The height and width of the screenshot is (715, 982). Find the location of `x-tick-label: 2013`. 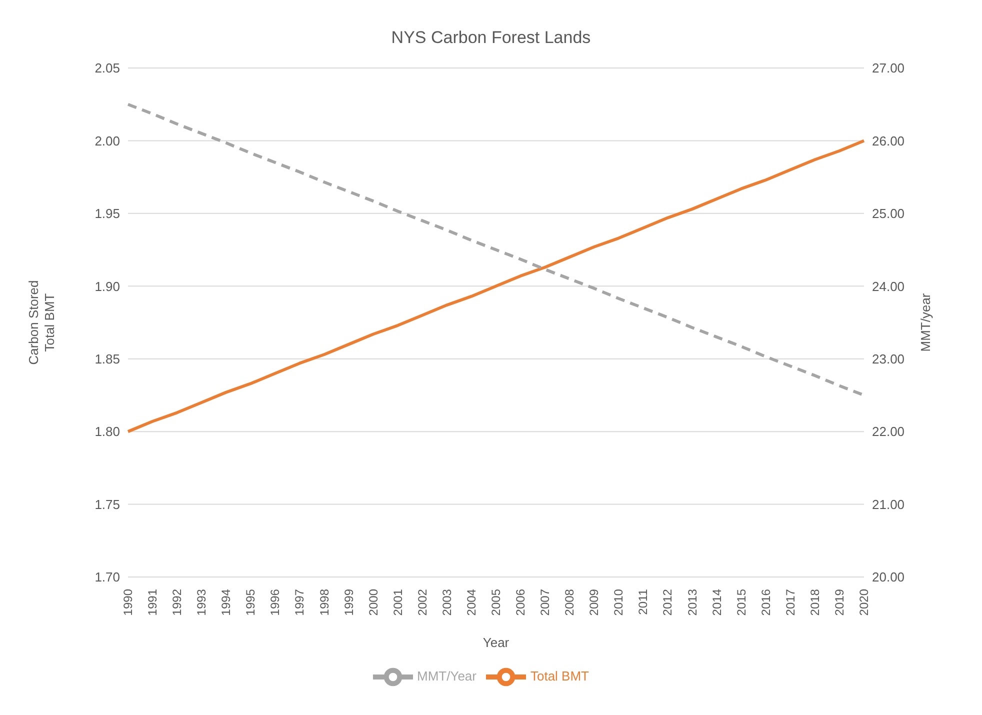

x-tick-label: 2013 is located at coordinates (692, 602).